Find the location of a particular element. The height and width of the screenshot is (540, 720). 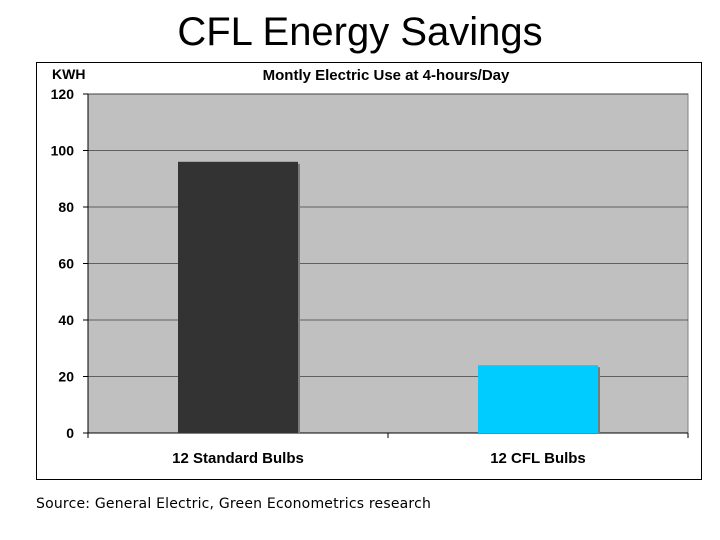

y-tick-label: 0 is located at coordinates (70, 433).